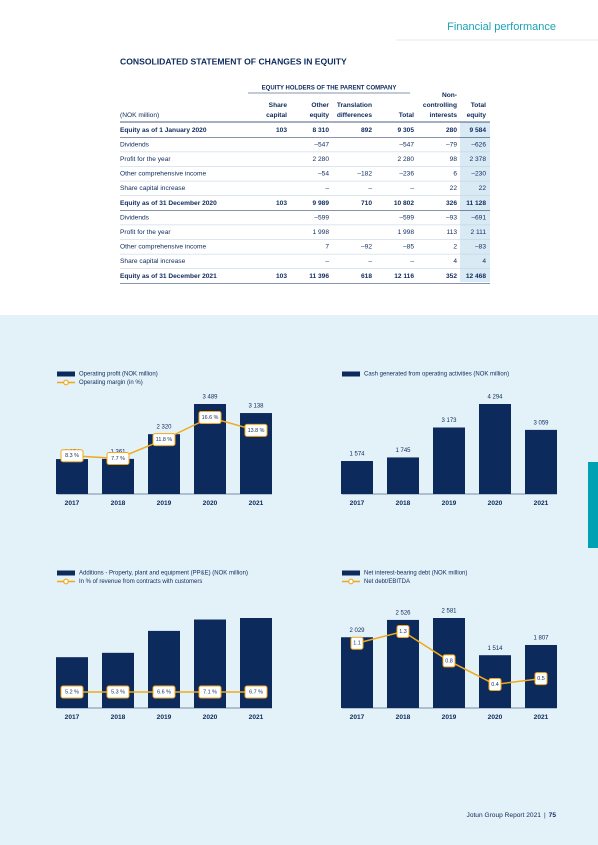 The height and width of the screenshot is (845, 598). I want to click on table-cell: 4, so click(484, 261).